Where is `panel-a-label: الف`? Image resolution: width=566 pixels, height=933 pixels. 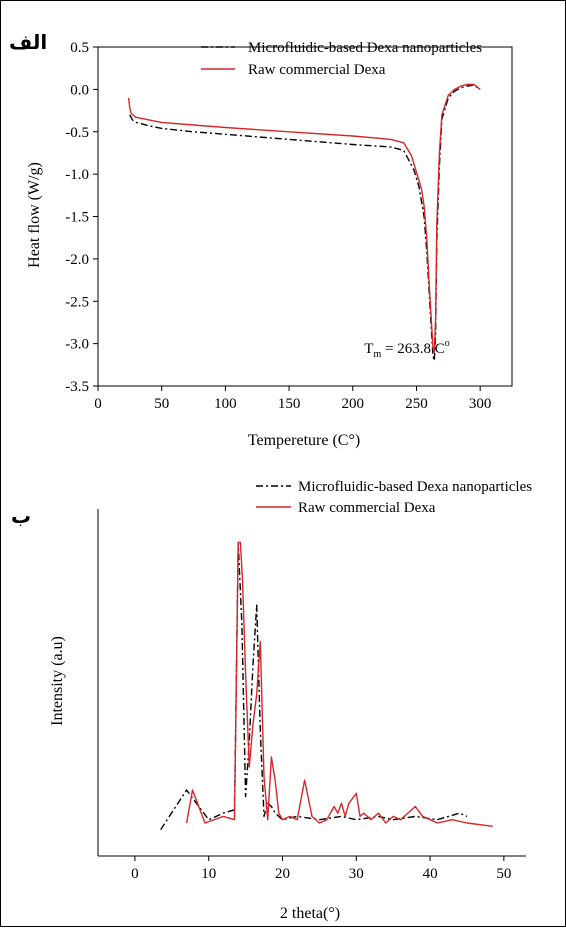 panel-a-label: الف is located at coordinates (28, 42).